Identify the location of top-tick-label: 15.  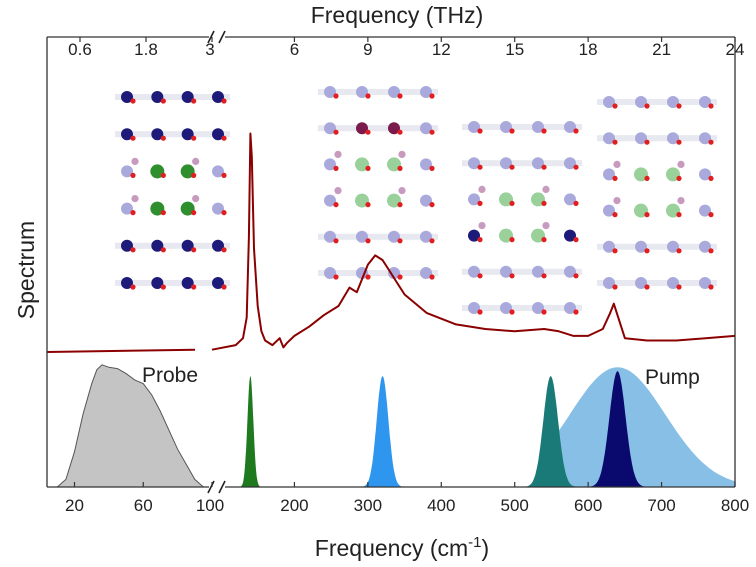
(514, 49).